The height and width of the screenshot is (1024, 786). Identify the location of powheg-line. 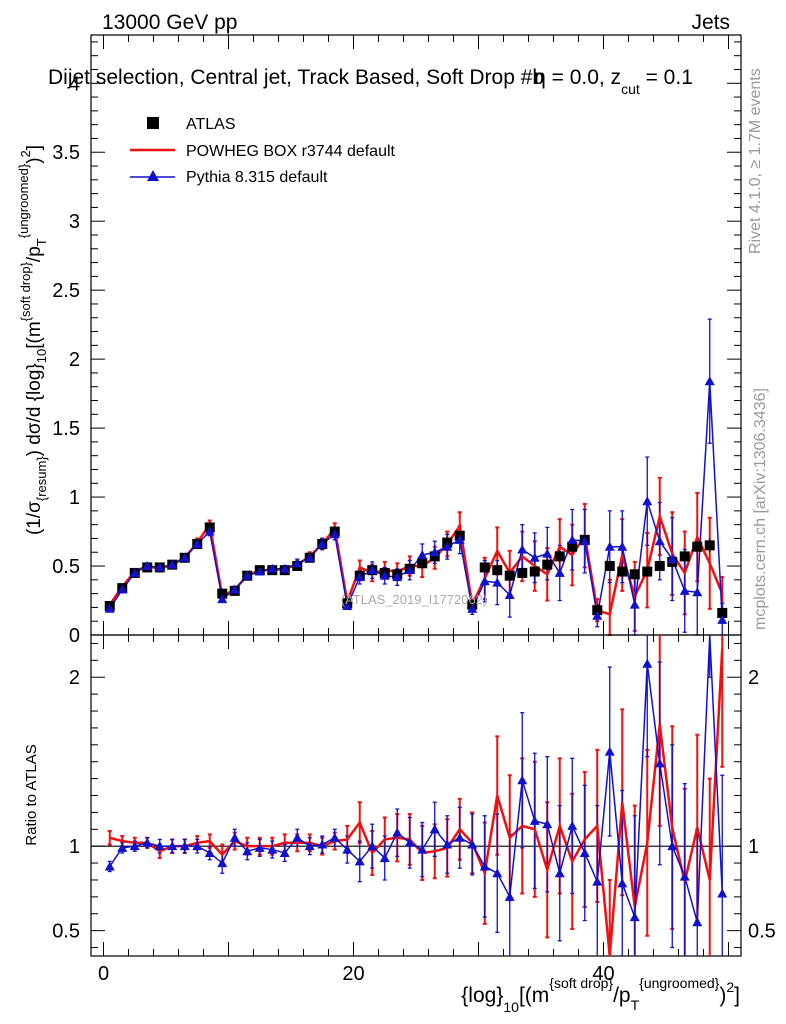
(416, 563).